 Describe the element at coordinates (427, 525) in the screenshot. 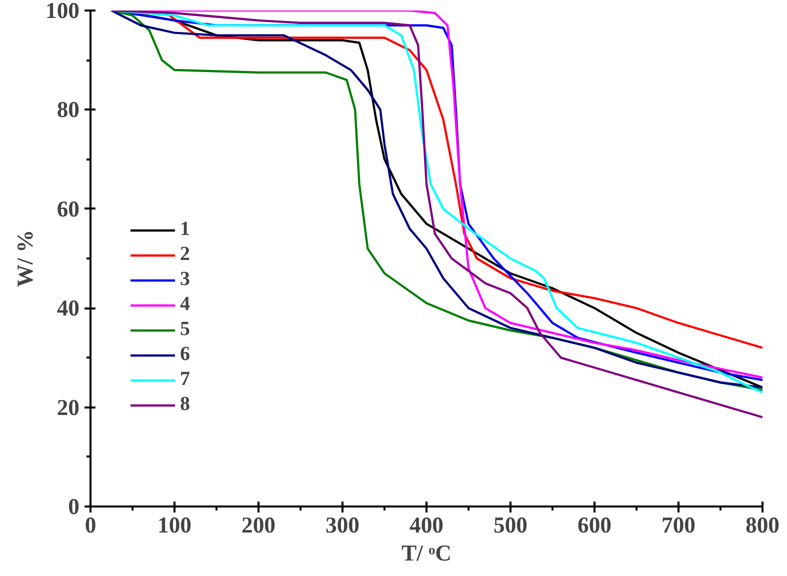

I see `x-tick-label: 400` at that location.